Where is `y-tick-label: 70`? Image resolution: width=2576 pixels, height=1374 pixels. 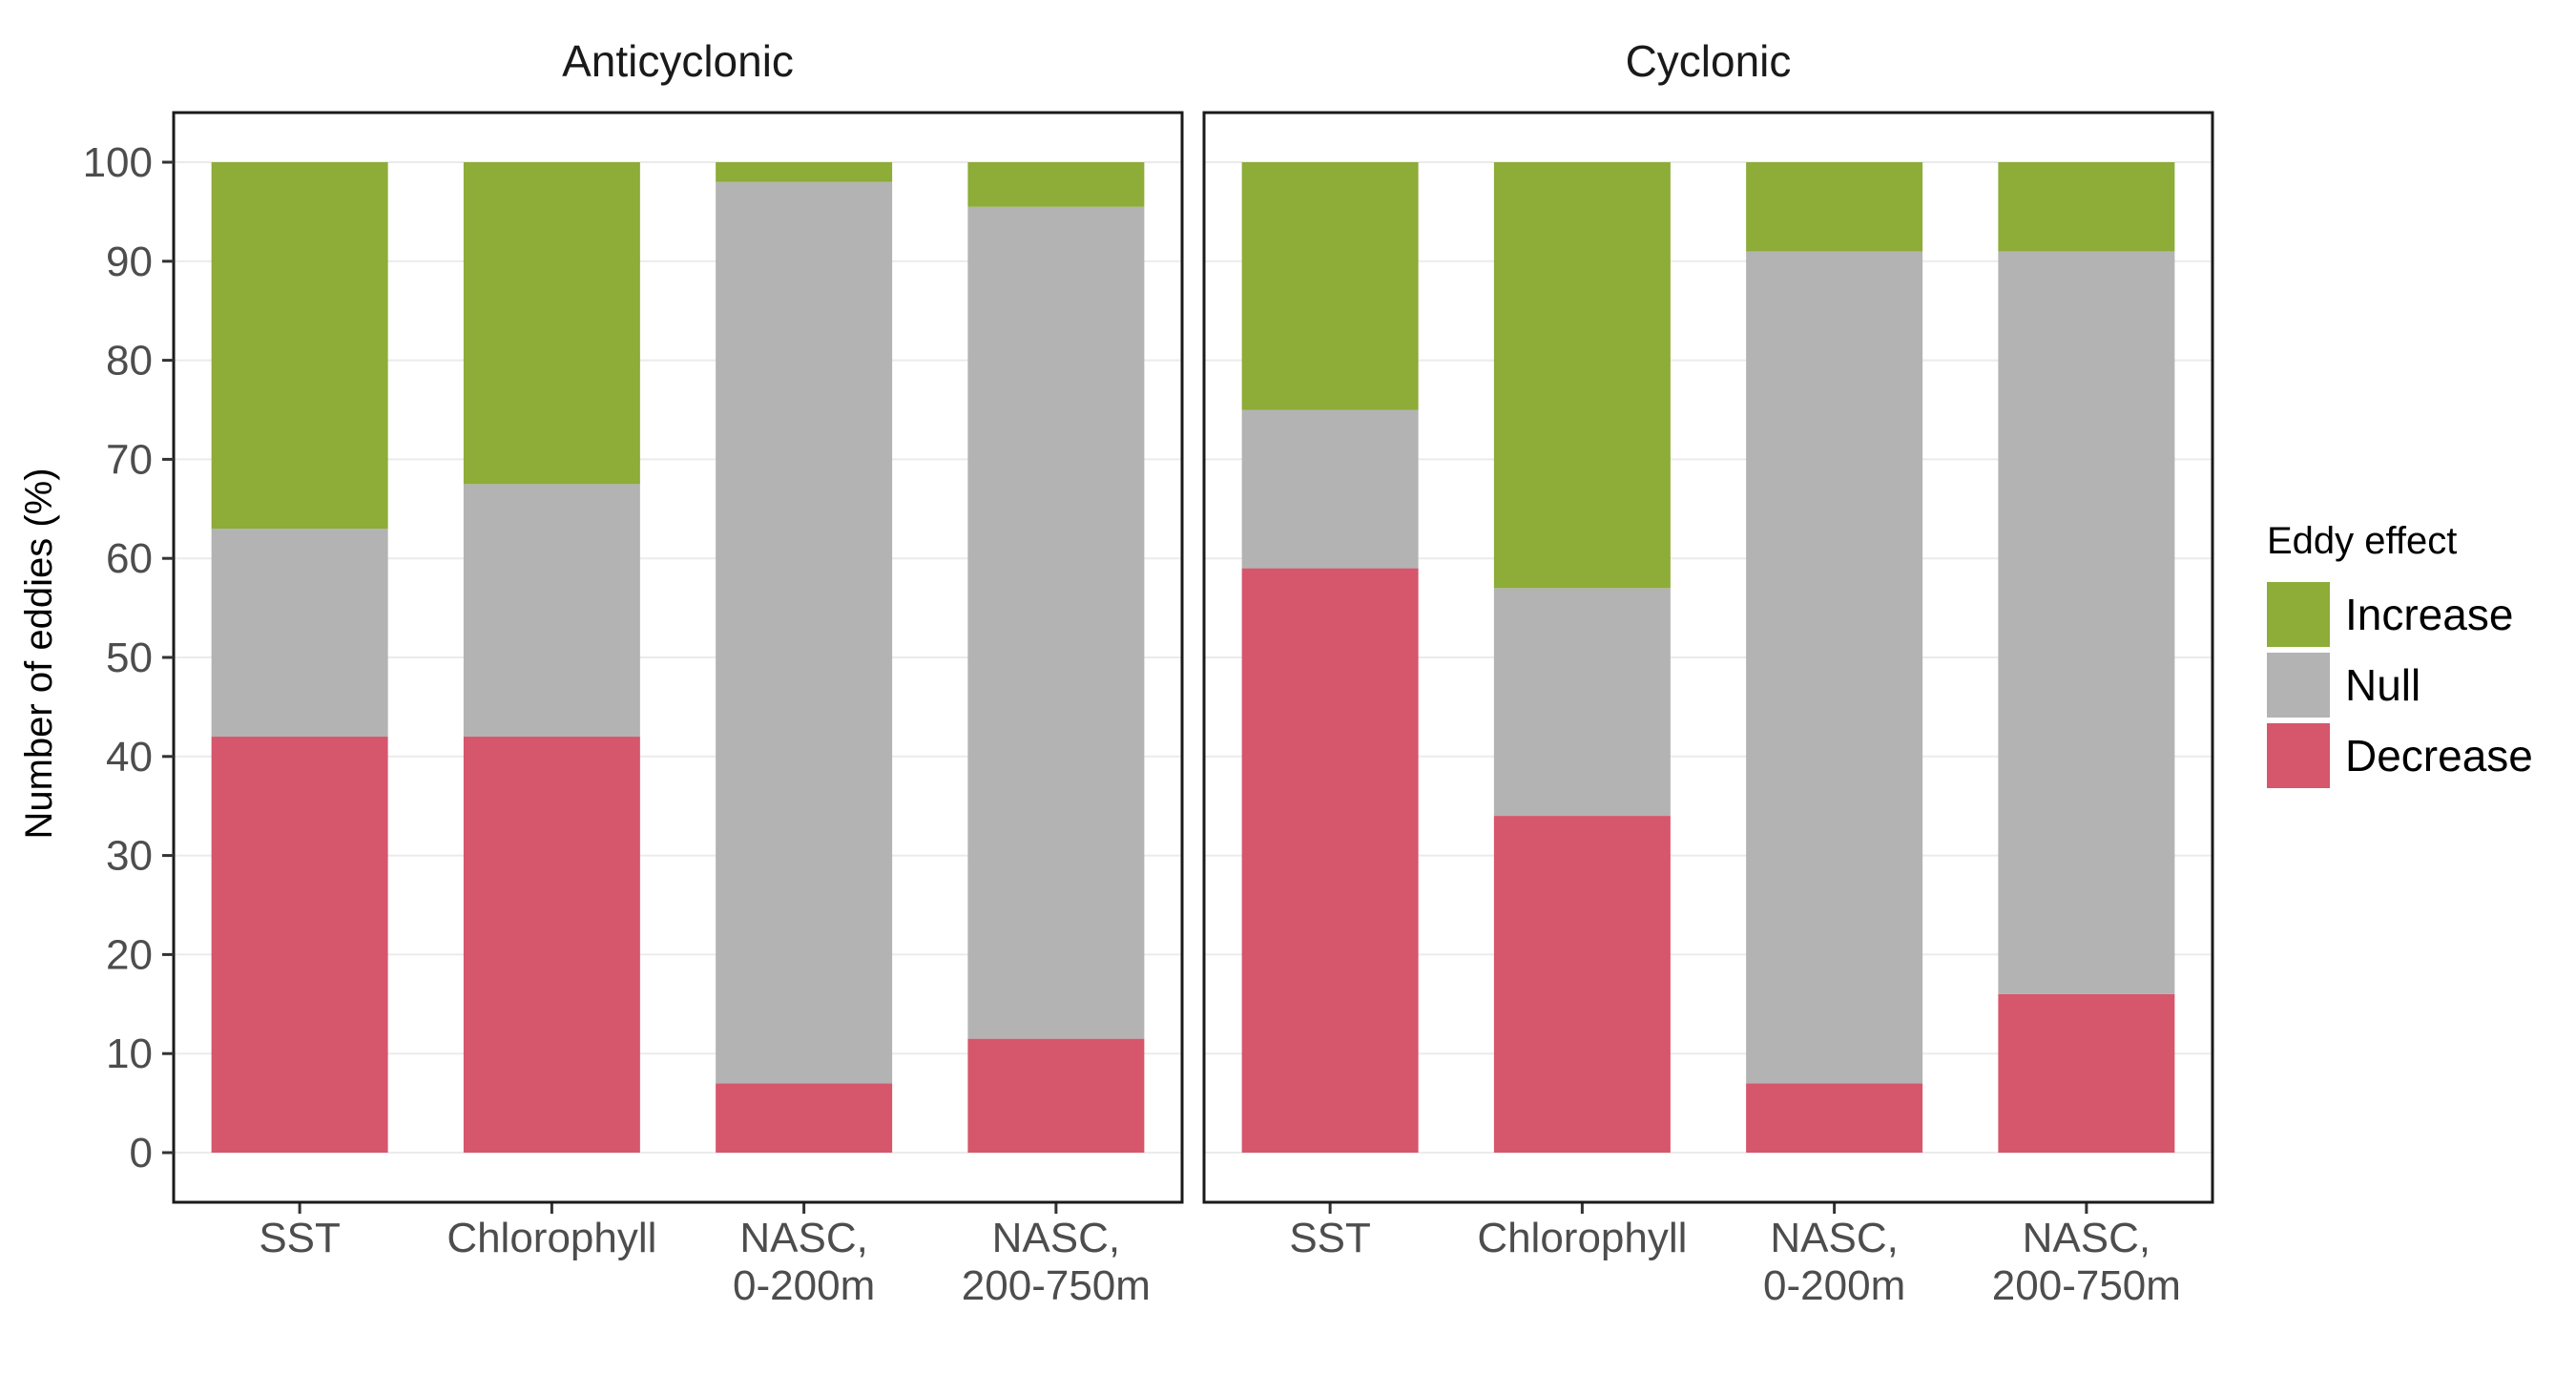 y-tick-label: 70 is located at coordinates (129, 459).